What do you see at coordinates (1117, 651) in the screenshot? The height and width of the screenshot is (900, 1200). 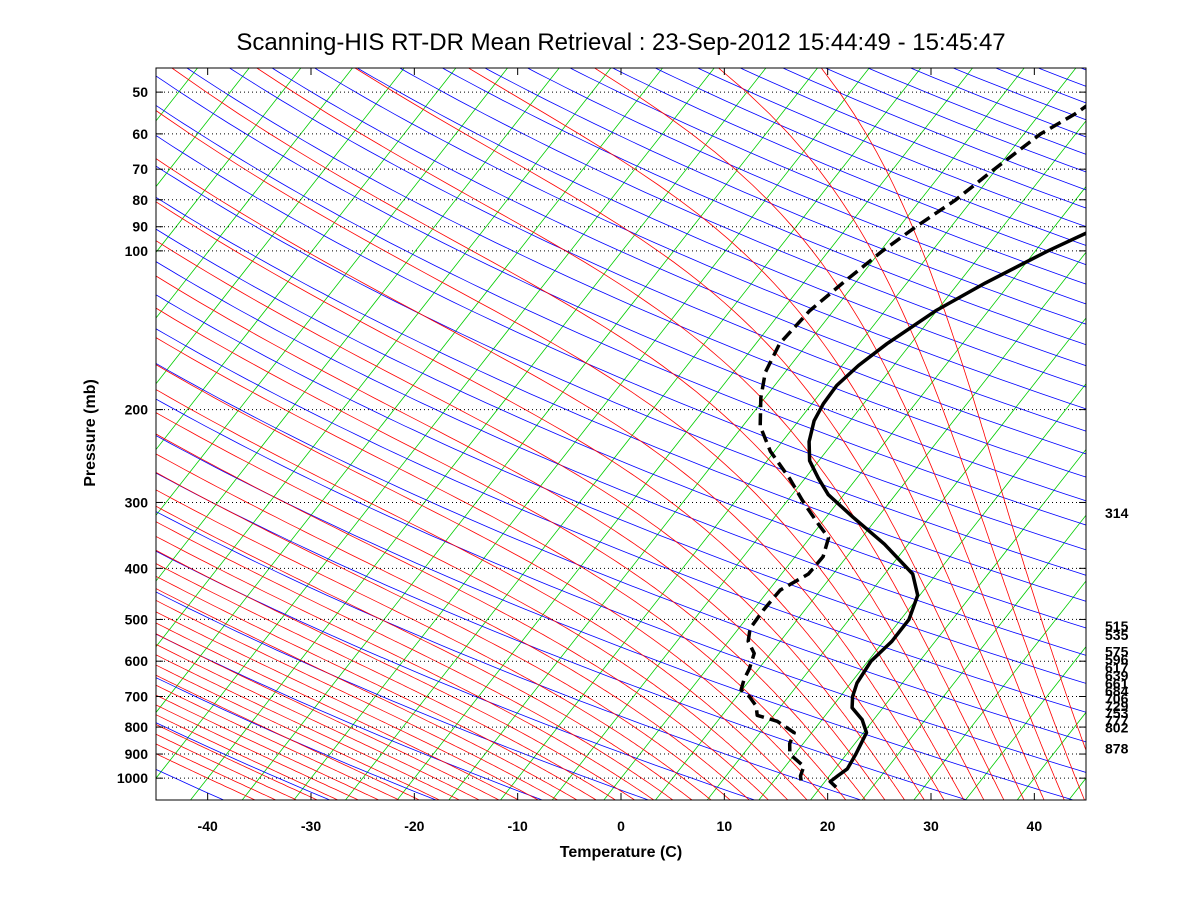 I see `right-pressure-label: 575` at bounding box center [1117, 651].